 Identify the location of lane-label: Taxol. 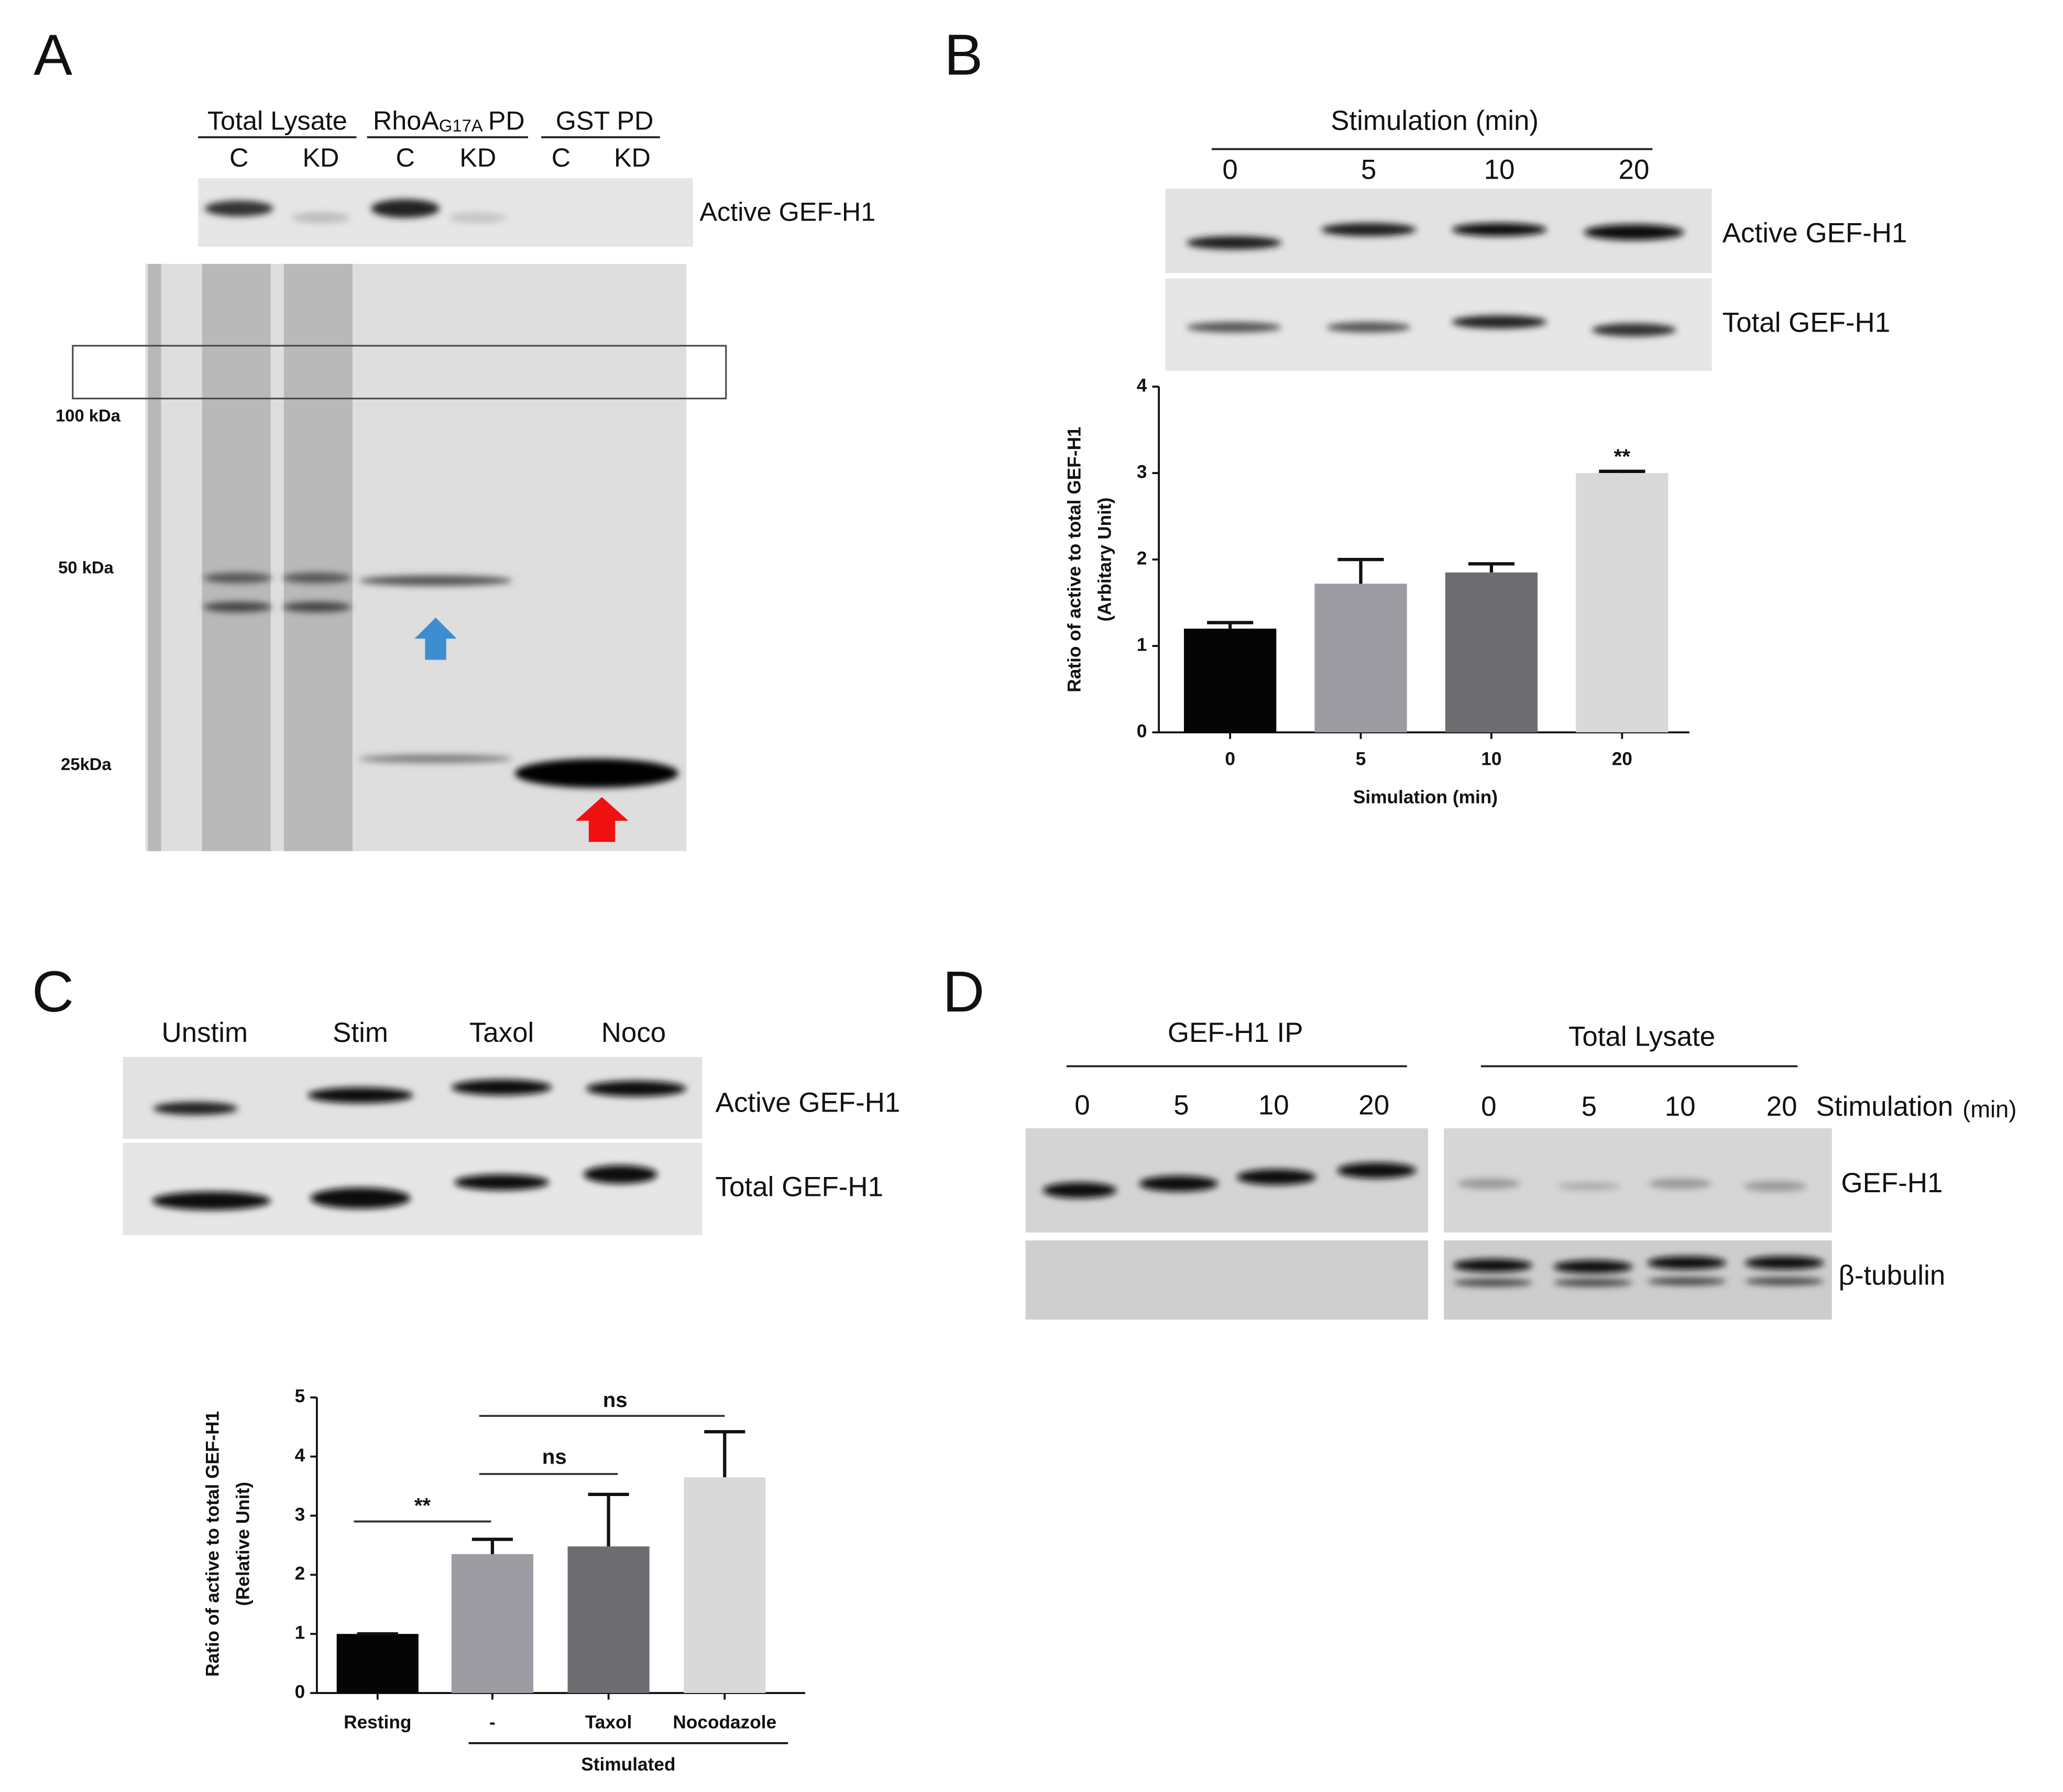
(501, 1032).